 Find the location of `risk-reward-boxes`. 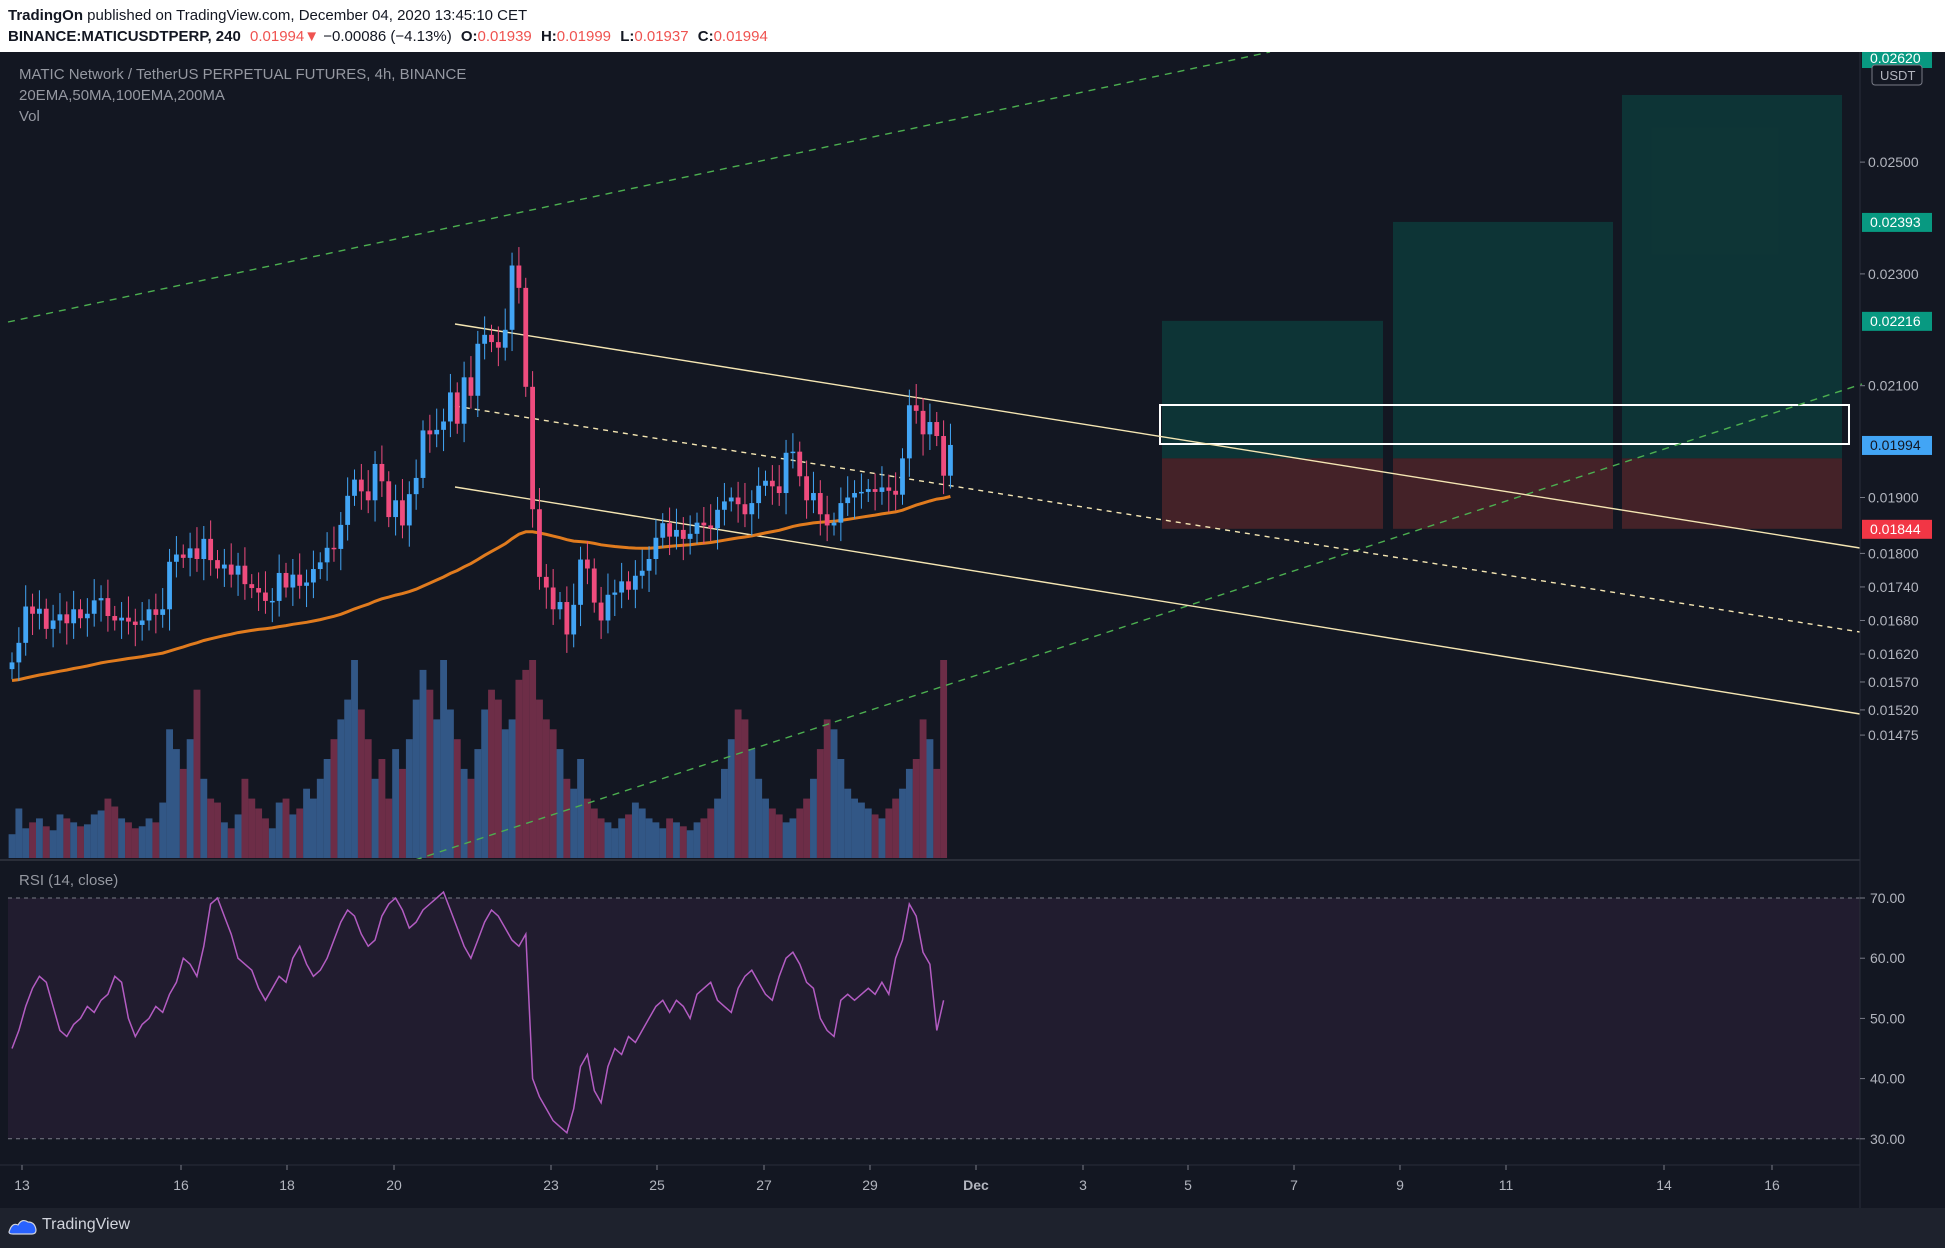

risk-reward-boxes is located at coordinates (1504, 312).